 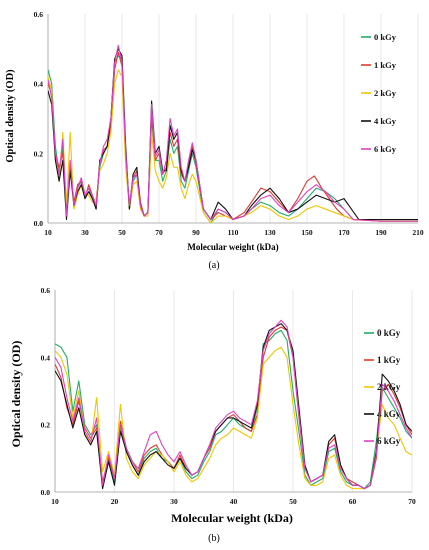 What do you see at coordinates (353, 501) in the screenshot?
I see `x-tick-label: 60` at bounding box center [353, 501].